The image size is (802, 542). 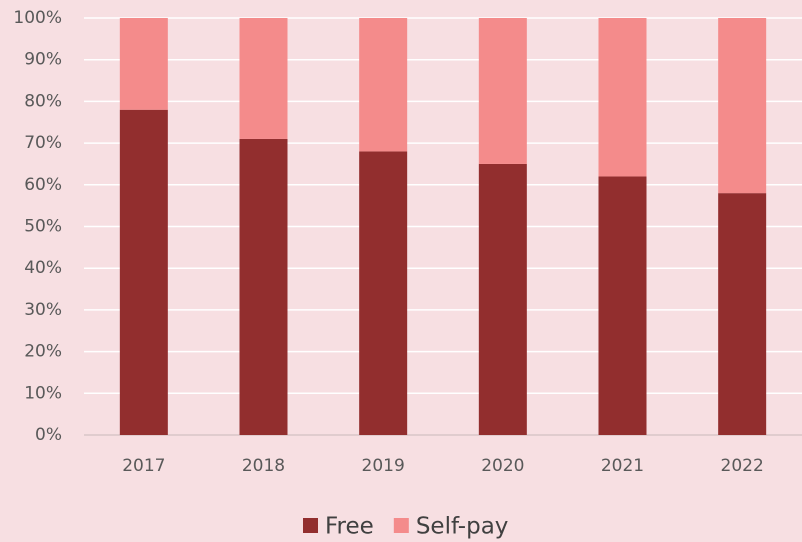 I want to click on y-tick-label: 40%, so click(x=43, y=268).